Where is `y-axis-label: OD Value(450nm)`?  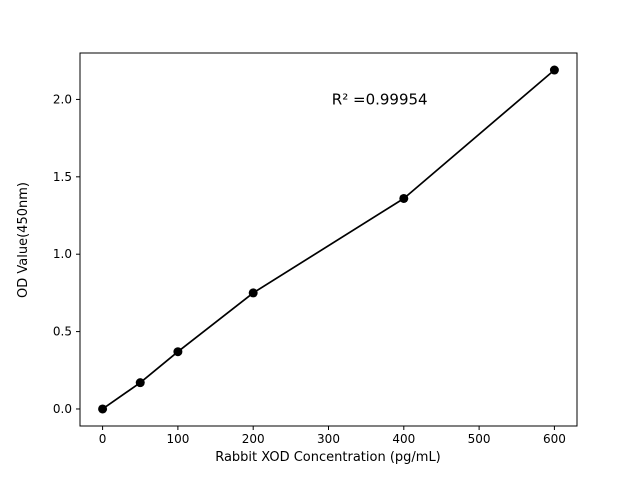
y-axis-label: OD Value(450nm) is located at coordinates (23, 240).